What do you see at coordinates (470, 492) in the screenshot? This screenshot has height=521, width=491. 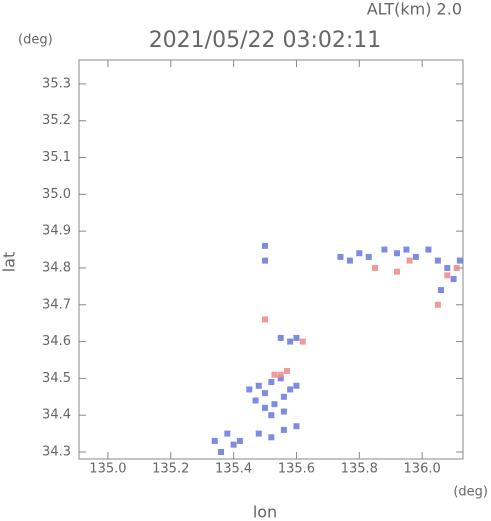 I see `x-unit: (deg)` at bounding box center [470, 492].